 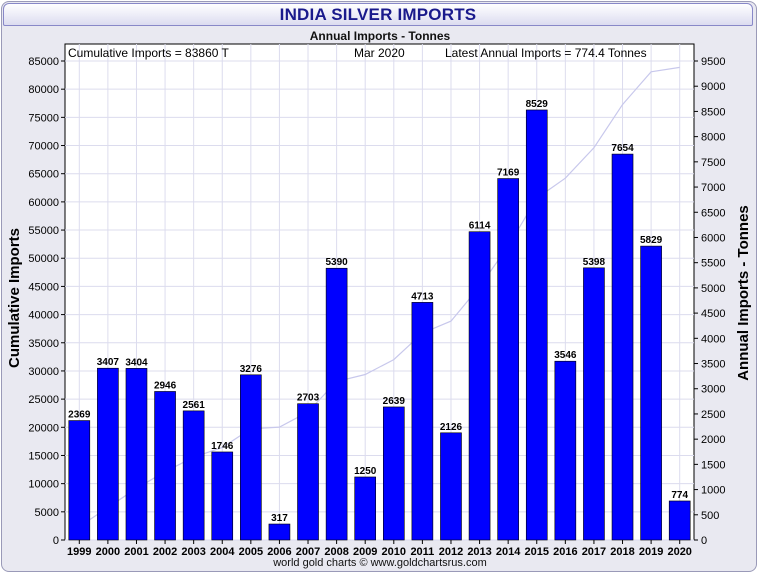 I want to click on data-label-2007: 2703, so click(x=308, y=398).